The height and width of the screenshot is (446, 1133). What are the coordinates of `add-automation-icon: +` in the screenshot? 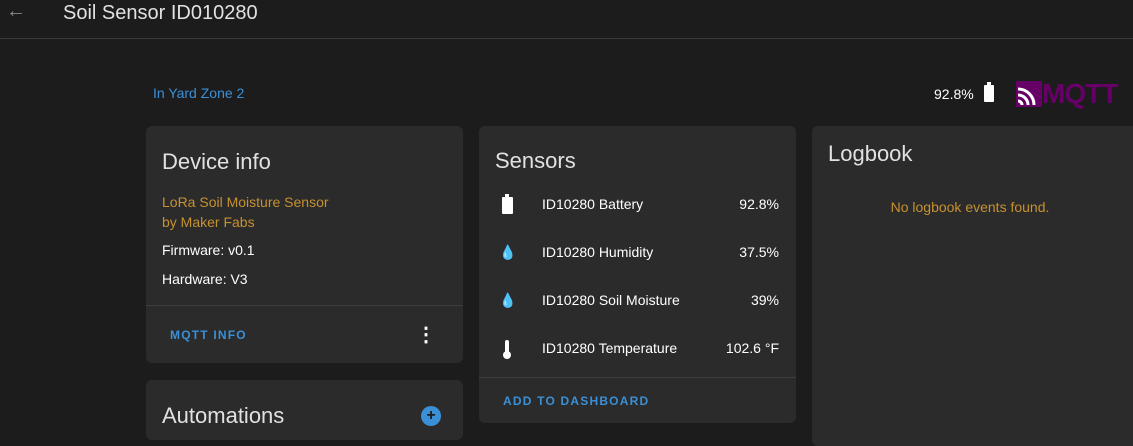 It's located at (431, 416).